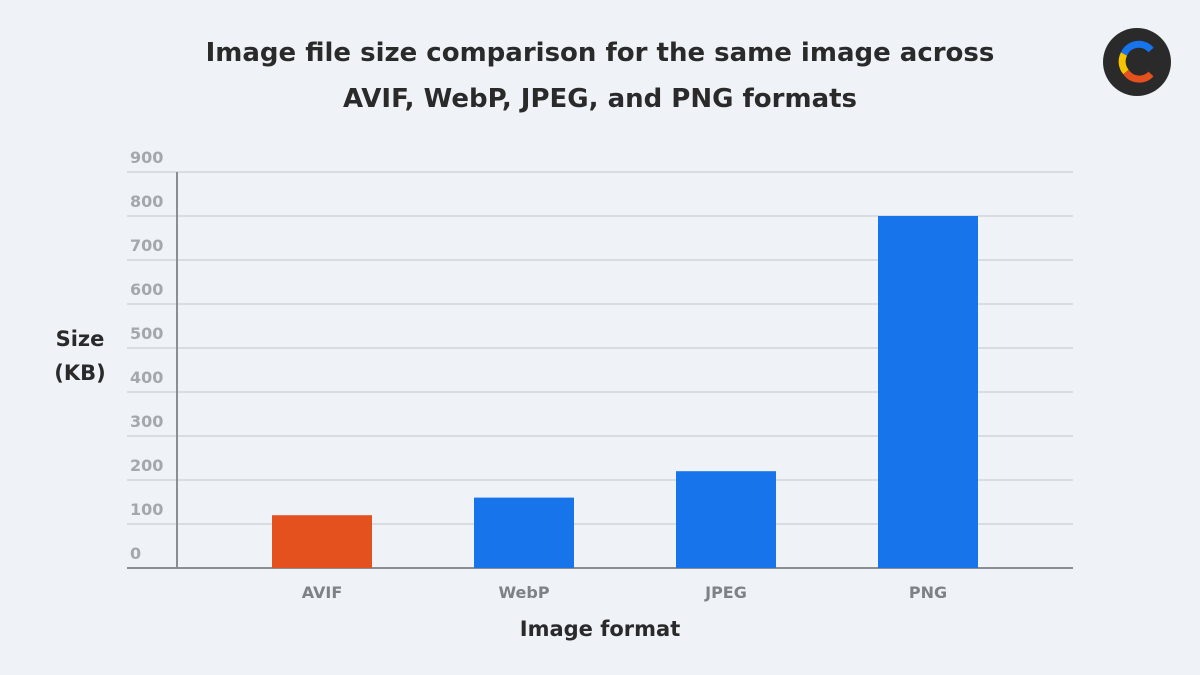 The height and width of the screenshot is (675, 1200). What do you see at coordinates (146, 245) in the screenshot?
I see `y-tick-label: 700` at bounding box center [146, 245].